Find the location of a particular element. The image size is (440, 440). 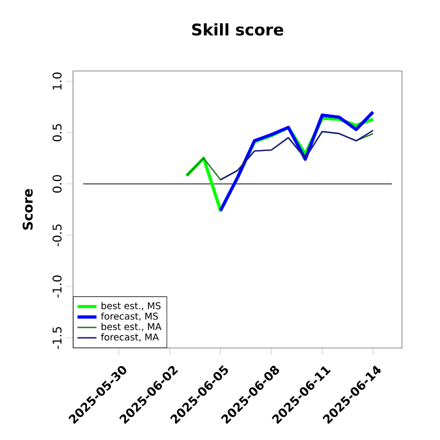

y-tick-label: -1.5 is located at coordinates (57, 338).